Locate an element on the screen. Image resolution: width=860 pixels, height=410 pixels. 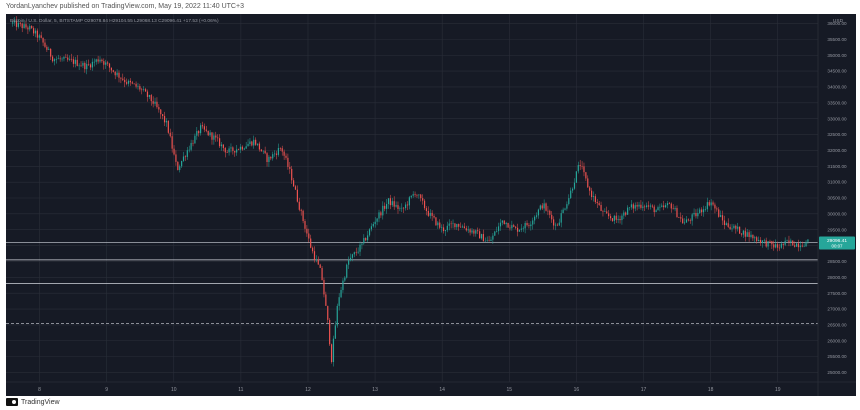
x-tick-label: 15 is located at coordinates (510, 390).